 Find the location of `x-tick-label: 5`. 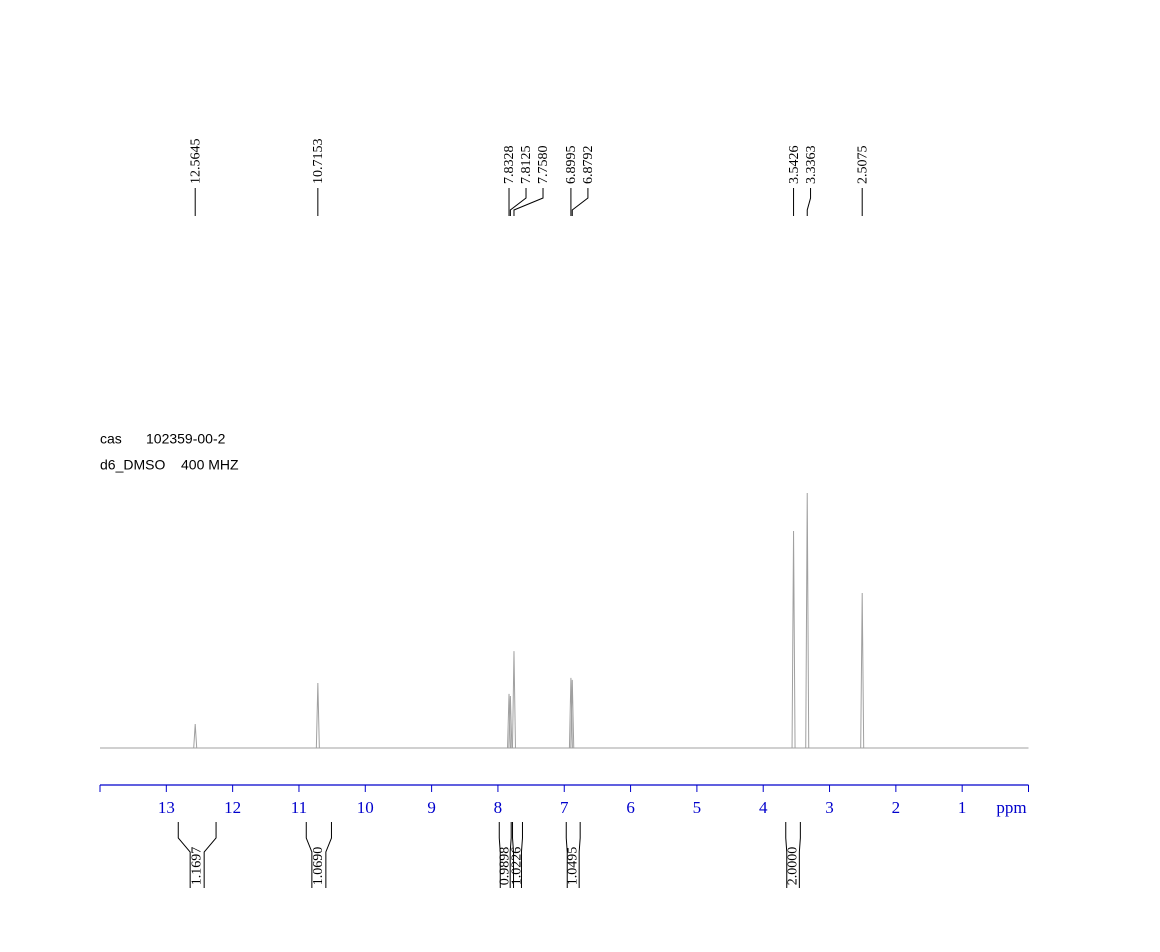

x-tick-label: 5 is located at coordinates (697, 807).